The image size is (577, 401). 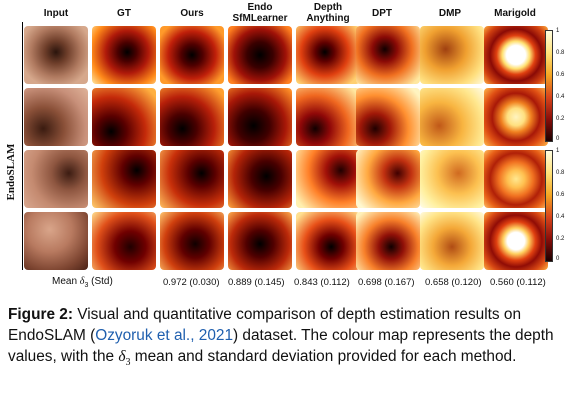 What do you see at coordinates (518, 282) in the screenshot?
I see `score-marigold: 0.560 (0.112)` at bounding box center [518, 282].